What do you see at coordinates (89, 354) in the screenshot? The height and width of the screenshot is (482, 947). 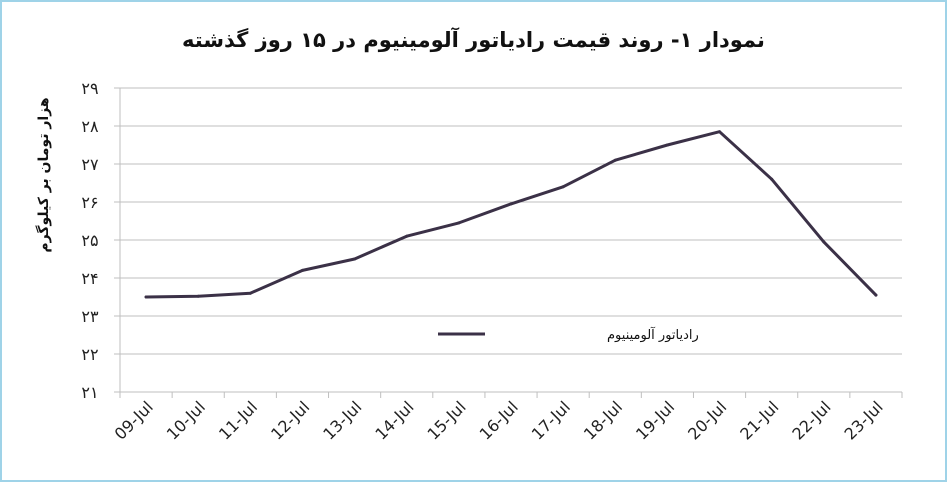 I see `y-tick-label: ۲۲` at bounding box center [89, 354].